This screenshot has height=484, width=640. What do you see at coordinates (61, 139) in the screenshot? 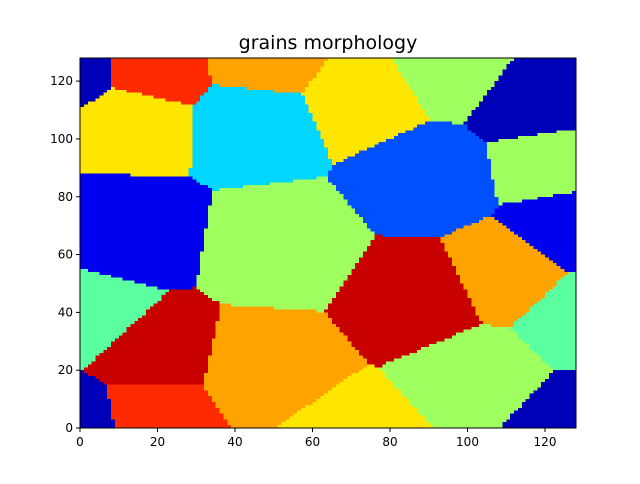
I see `y-tick-label: 100` at bounding box center [61, 139].